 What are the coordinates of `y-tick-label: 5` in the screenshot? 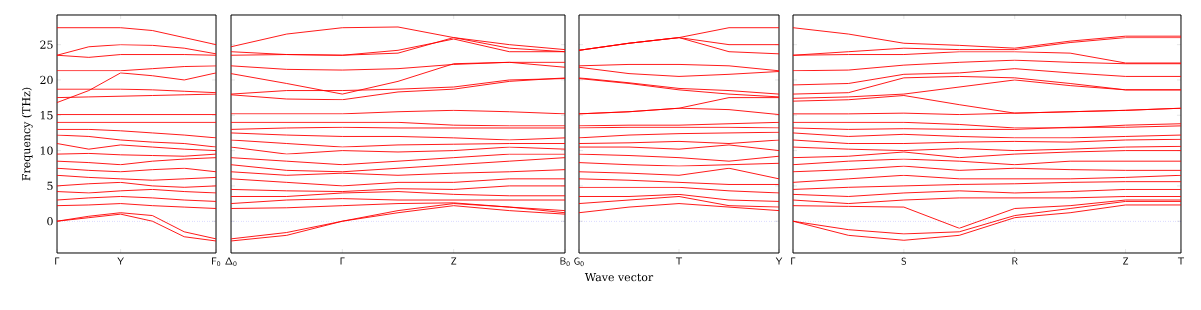 It's located at (50, 185).